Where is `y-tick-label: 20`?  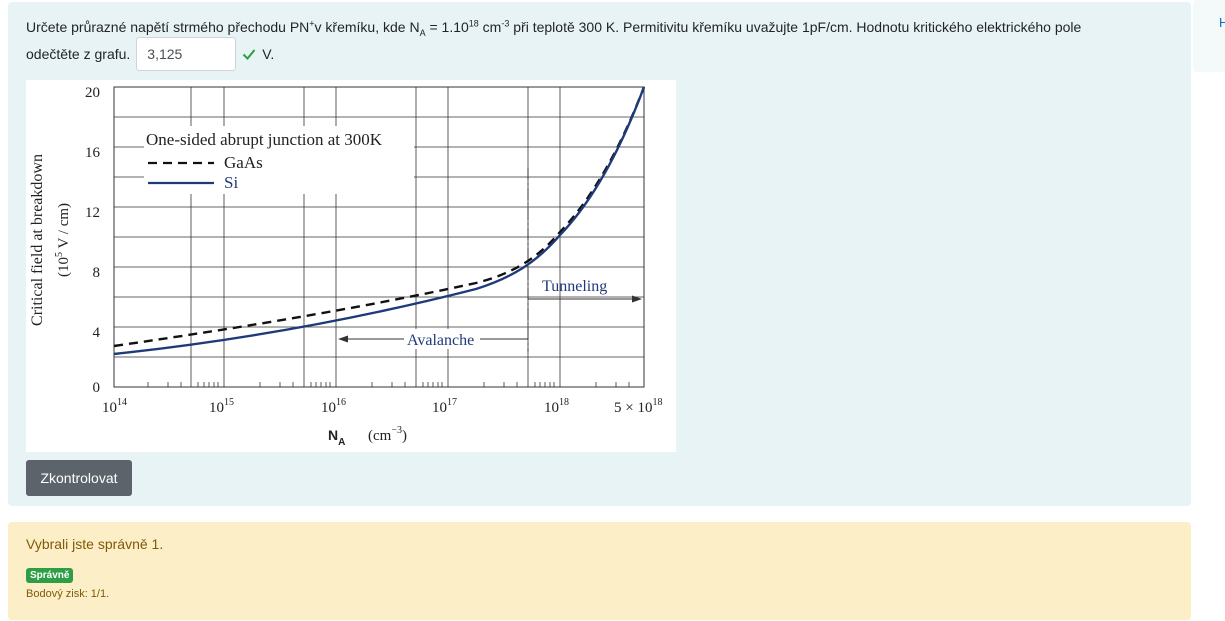
y-tick-label: 20 is located at coordinates (92, 93).